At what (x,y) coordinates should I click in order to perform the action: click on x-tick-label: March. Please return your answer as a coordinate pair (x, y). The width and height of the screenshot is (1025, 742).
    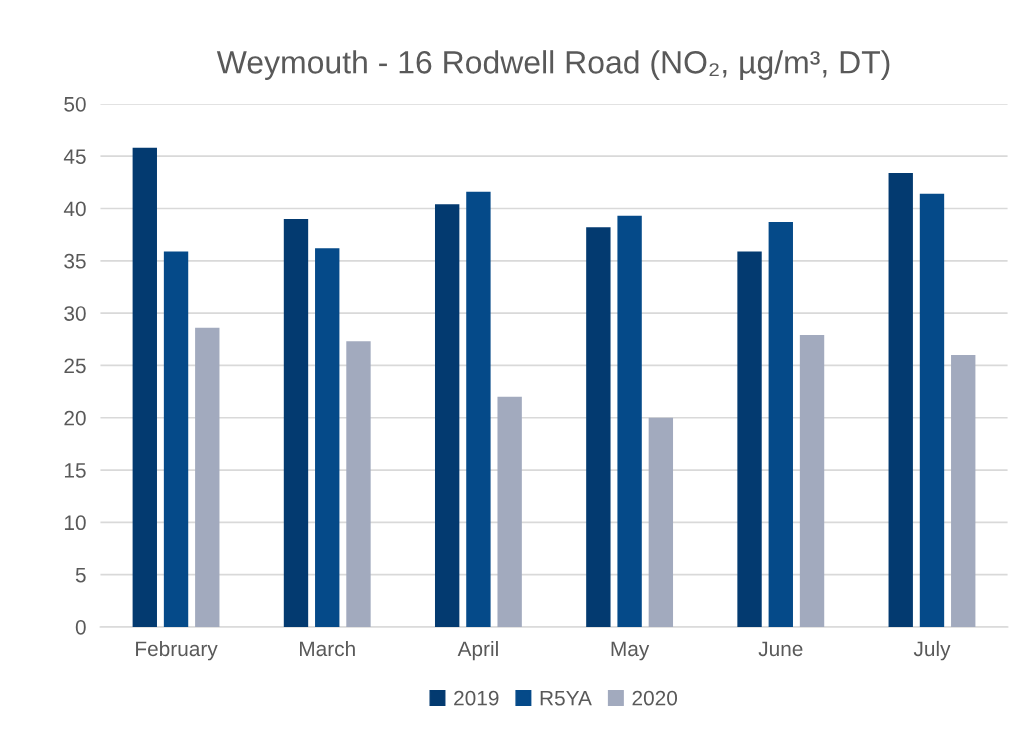
    Looking at the image, I should click on (327, 648).